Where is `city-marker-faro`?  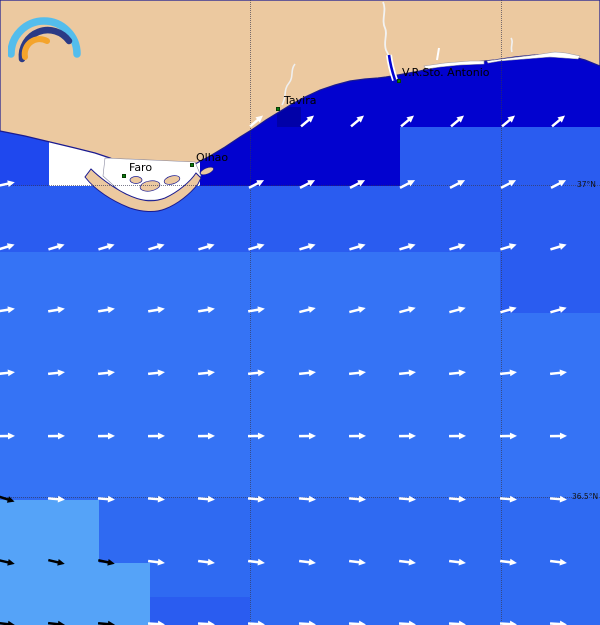
city-marker-faro is located at coordinates (124, 176).